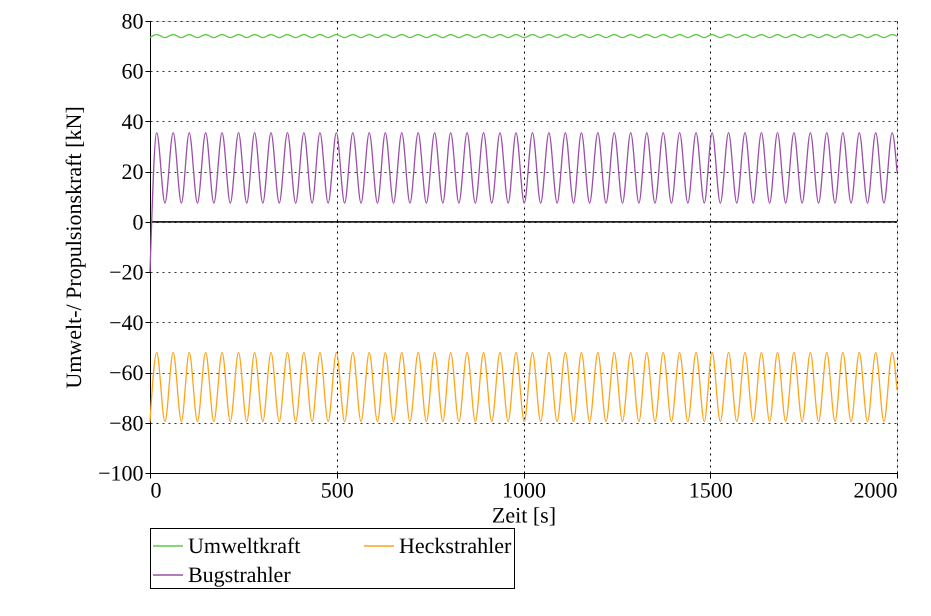 The width and height of the screenshot is (931, 616). What do you see at coordinates (126, 322) in the screenshot?
I see `y-tick-label: −40` at bounding box center [126, 322].